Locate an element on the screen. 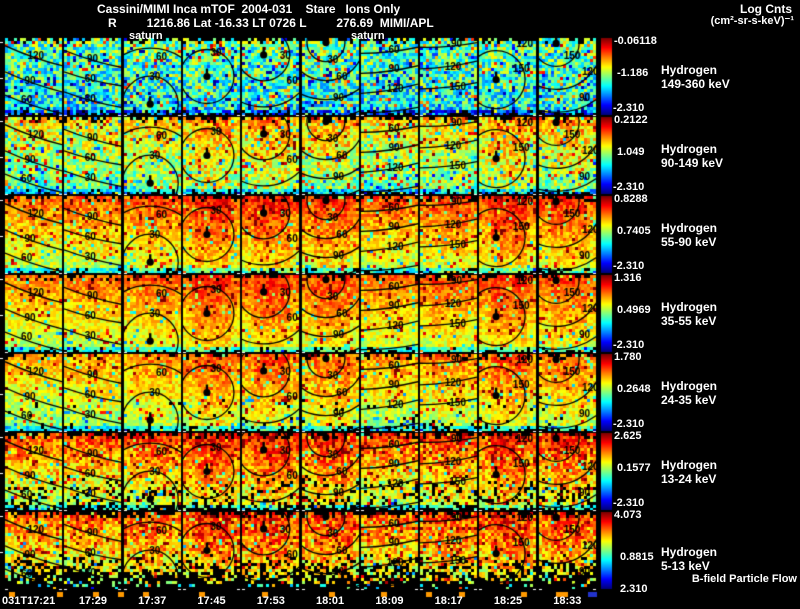  colorbar-mid-label: -1.186 is located at coordinates (633, 73).